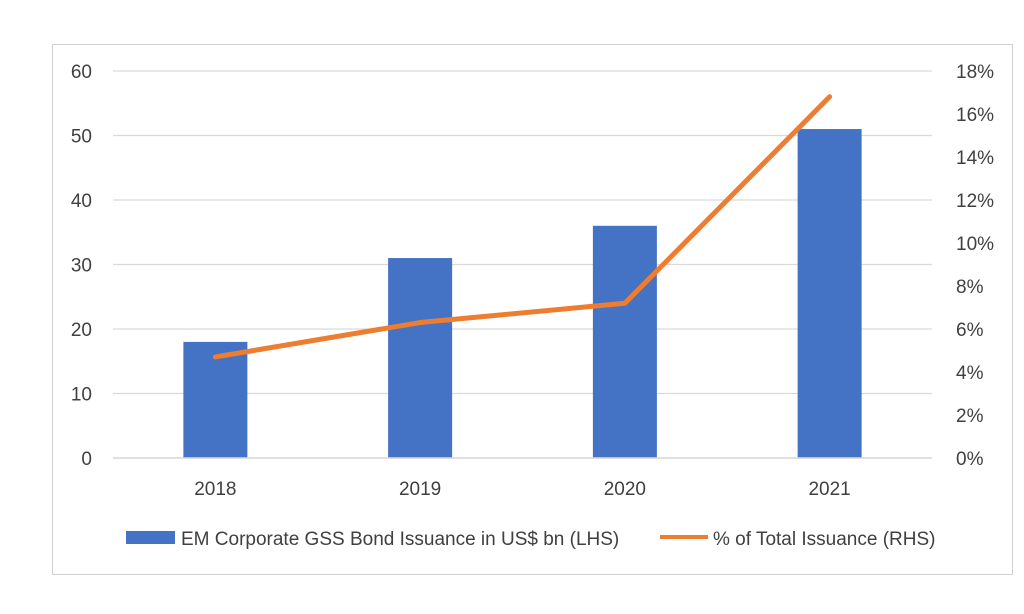 The image size is (1024, 614). What do you see at coordinates (150, 537) in the screenshot?
I see `legend-bar-swatch` at bounding box center [150, 537].